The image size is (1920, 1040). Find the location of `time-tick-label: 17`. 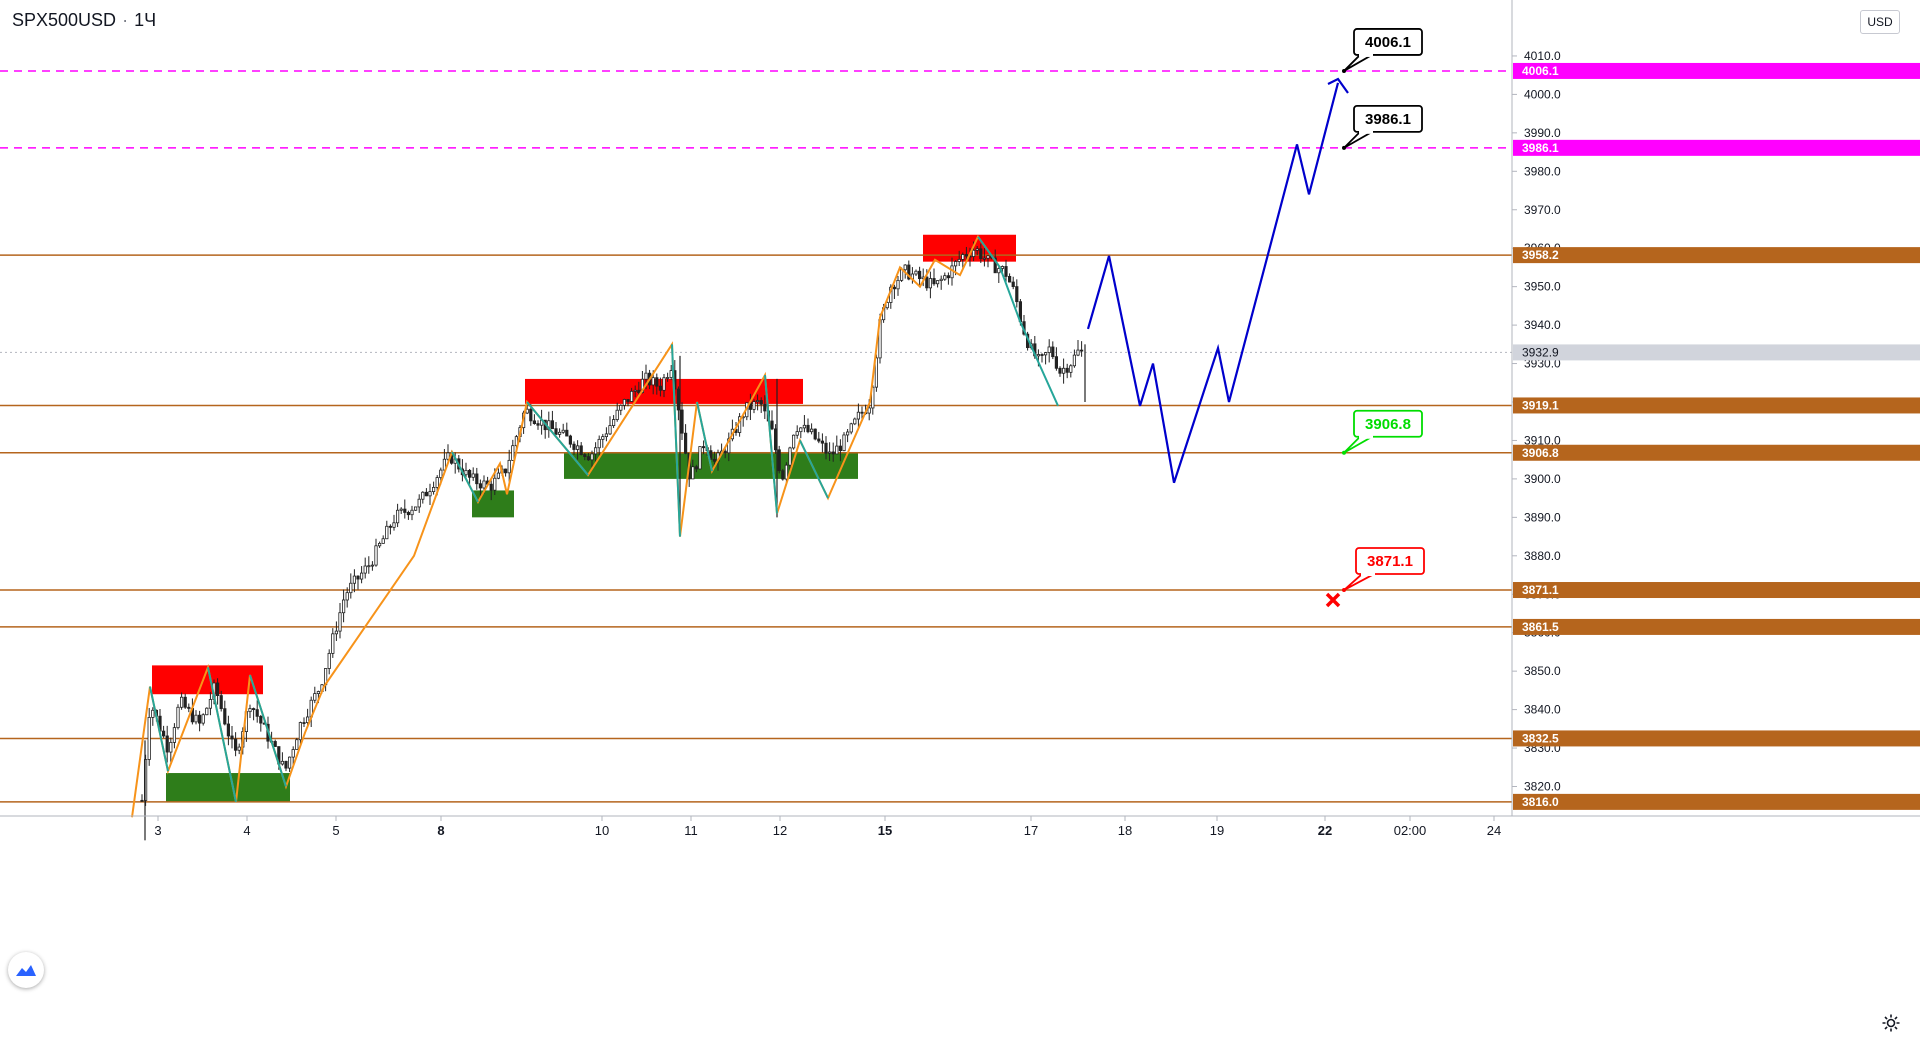

time-tick-label: 17 is located at coordinates (1031, 830).